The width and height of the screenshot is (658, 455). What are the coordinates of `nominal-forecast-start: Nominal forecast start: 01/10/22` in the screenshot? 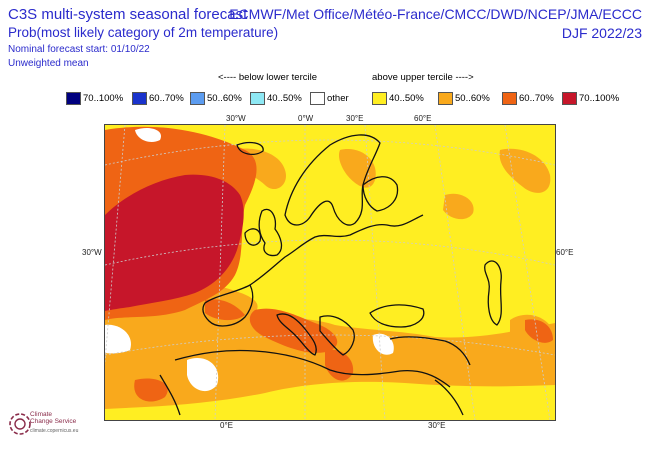 It's located at (79, 49).